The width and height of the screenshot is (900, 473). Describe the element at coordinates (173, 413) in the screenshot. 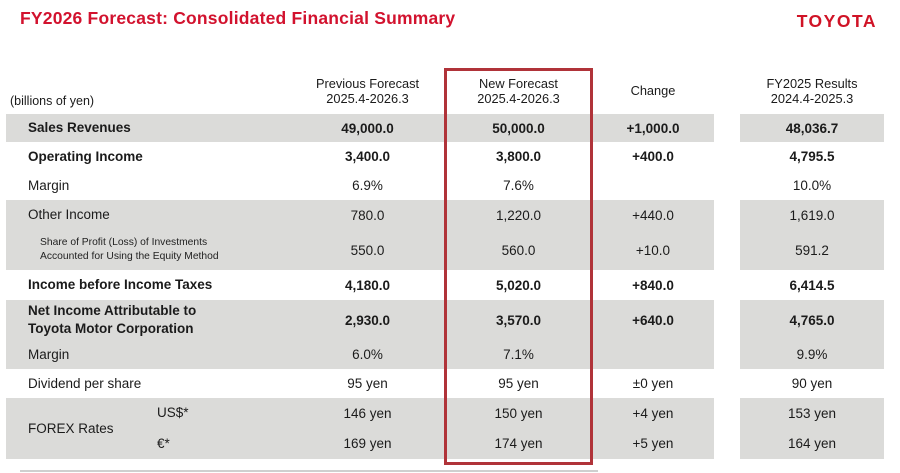

I see `forex-usd-label: US$*` at that location.